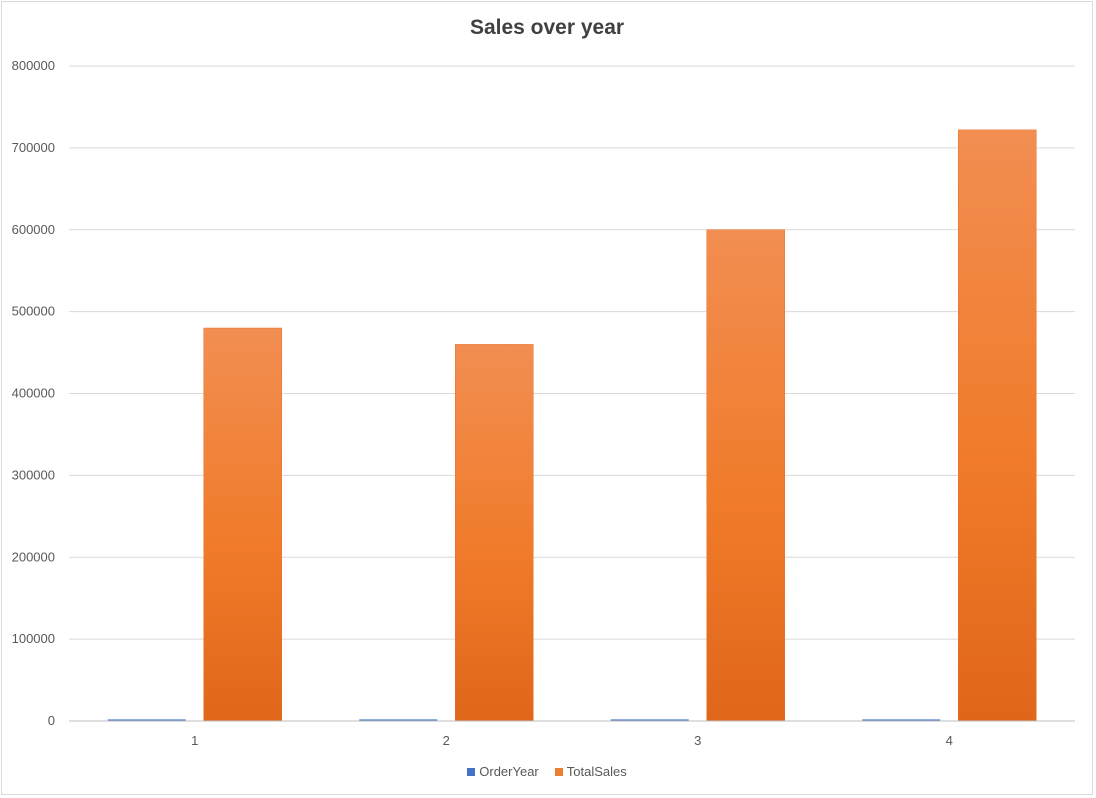 This screenshot has width=1096, height=798. I want to click on y-tick-label: 300000, so click(33, 474).